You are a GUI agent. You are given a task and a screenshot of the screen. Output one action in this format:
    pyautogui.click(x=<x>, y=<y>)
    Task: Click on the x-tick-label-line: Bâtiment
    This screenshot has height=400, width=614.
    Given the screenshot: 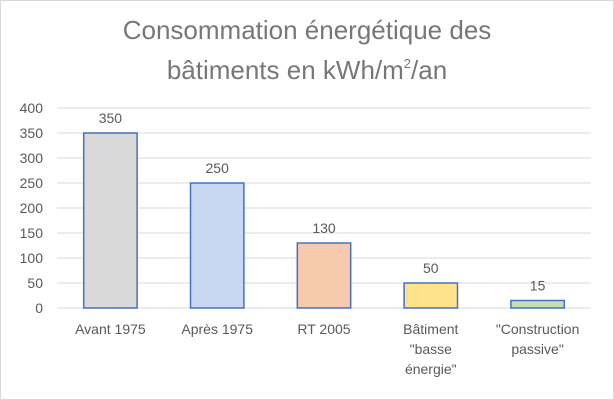 What is the action you would take?
    pyautogui.click(x=430, y=329)
    